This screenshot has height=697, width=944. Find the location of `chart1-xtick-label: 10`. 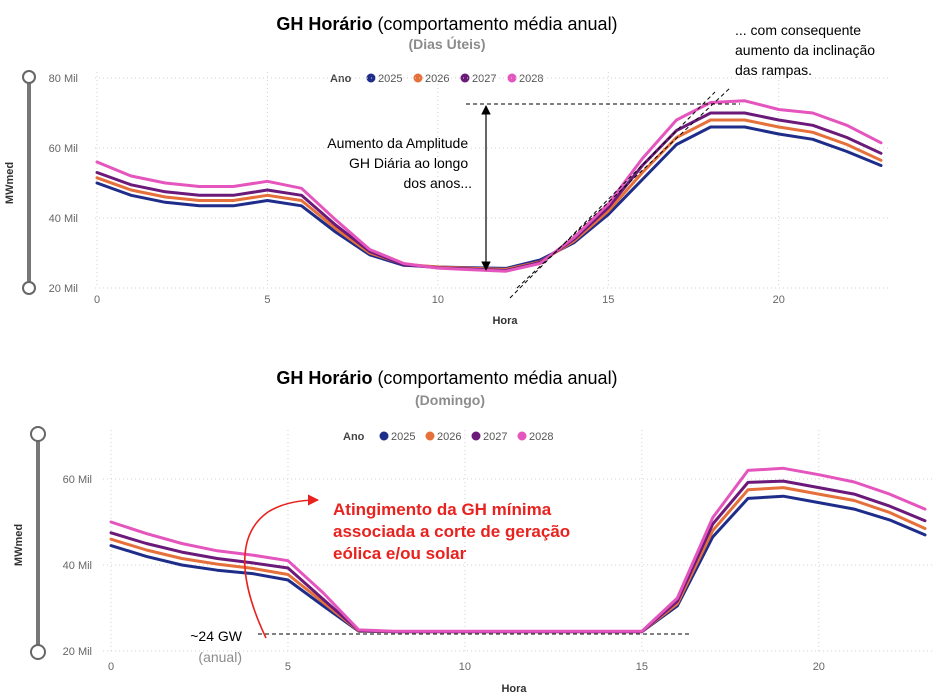

chart1-xtick-label: 10 is located at coordinates (438, 300).